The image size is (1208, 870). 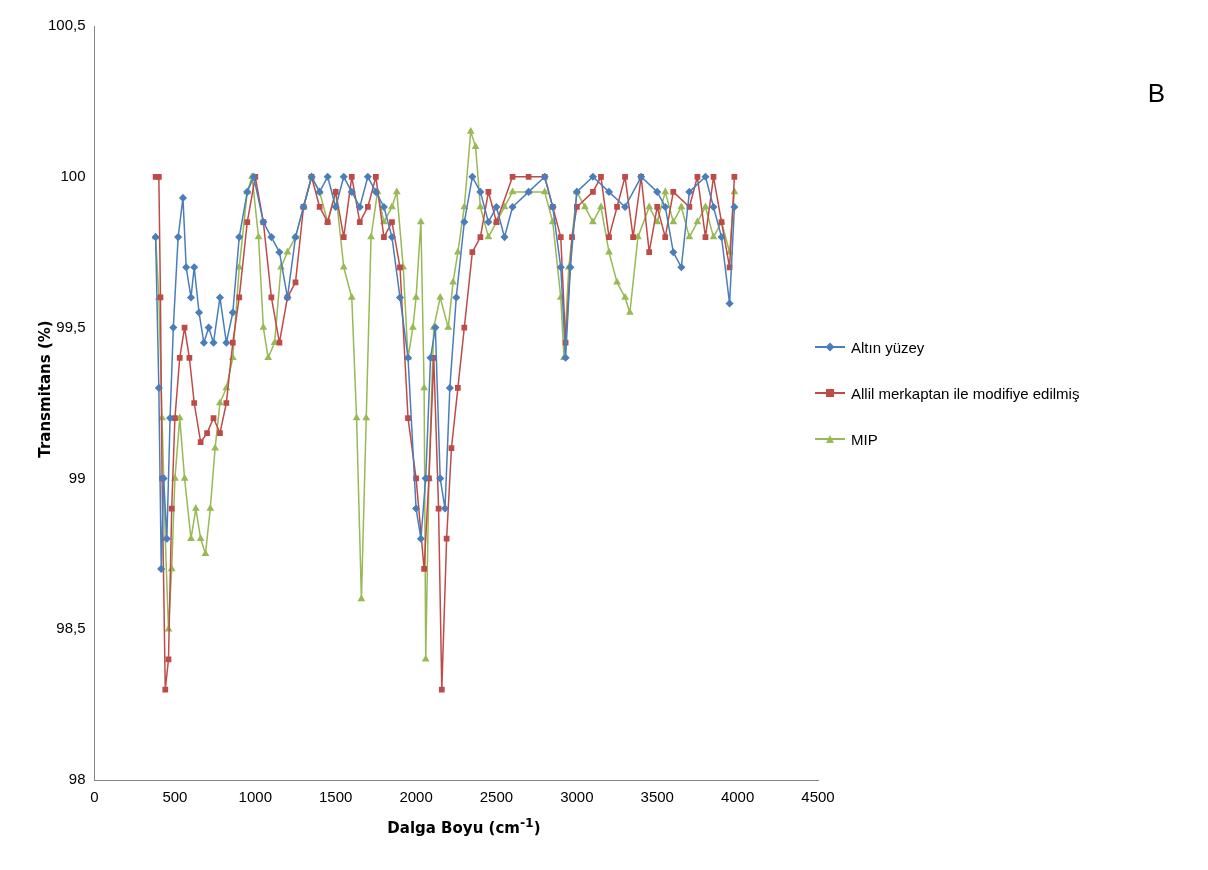 I want to click on x-tick-label: 4000, so click(x=737, y=797).